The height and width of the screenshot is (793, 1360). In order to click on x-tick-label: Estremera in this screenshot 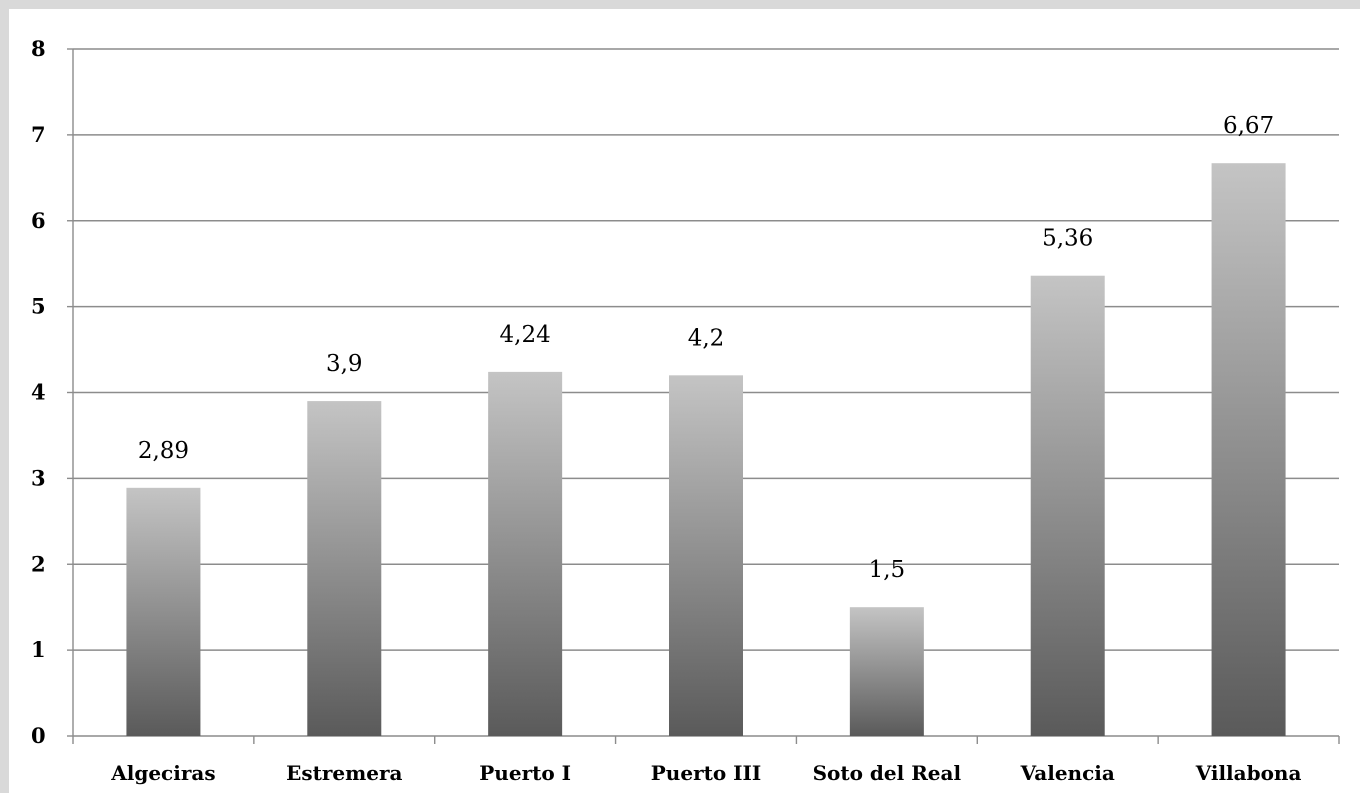, I will do `click(344, 773)`.